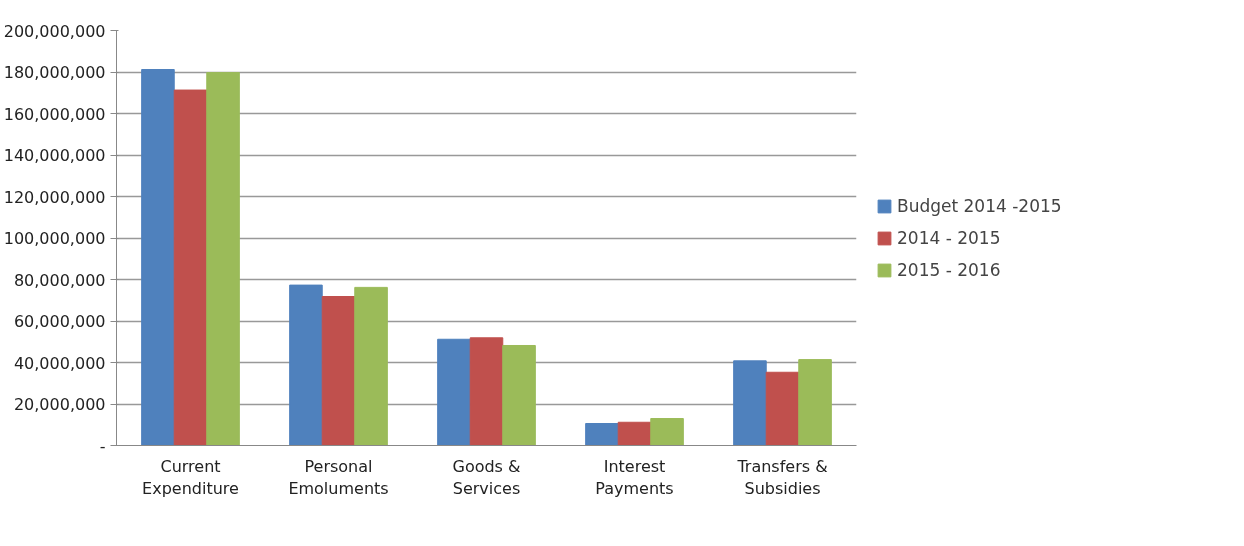  What do you see at coordinates (59, 280) in the screenshot?
I see `y-tick-label: 80,000,000` at bounding box center [59, 280].